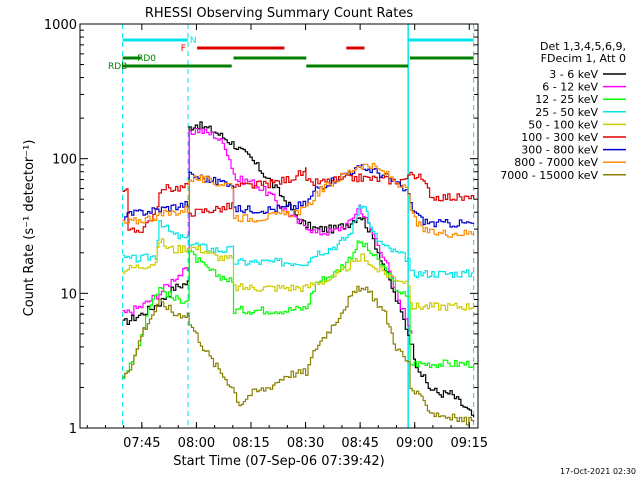  What do you see at coordinates (573, 74) in the screenshot?
I see `legend-label: 3 - 6 keV` at bounding box center [573, 74].